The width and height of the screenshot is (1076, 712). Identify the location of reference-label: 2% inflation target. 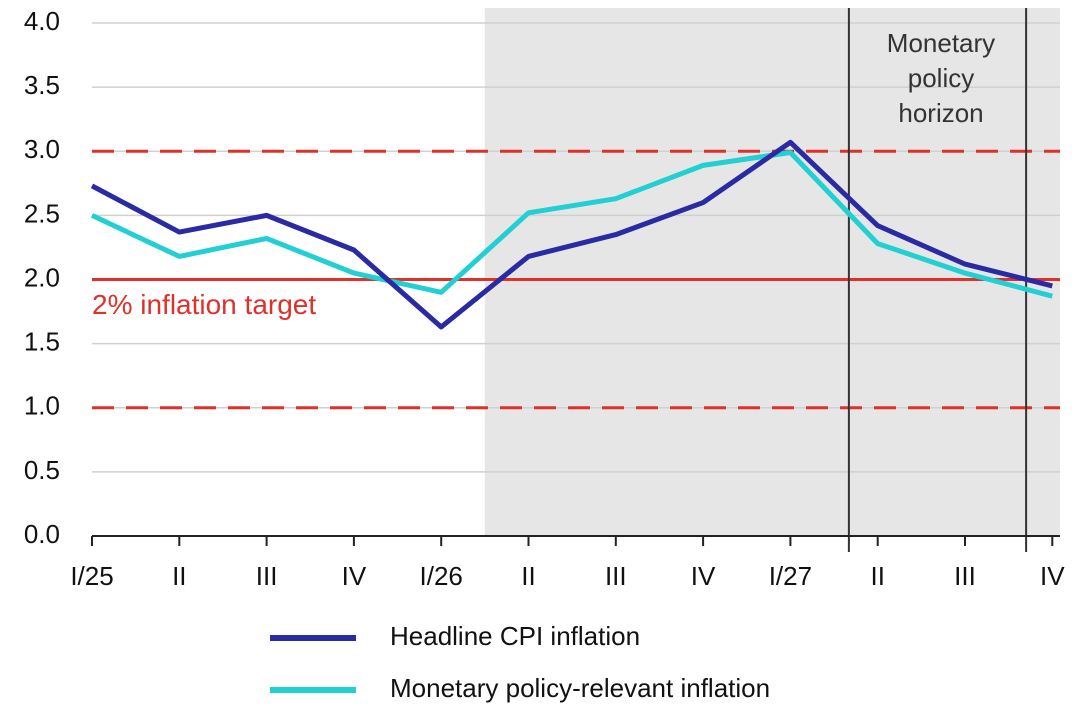
(204, 304).